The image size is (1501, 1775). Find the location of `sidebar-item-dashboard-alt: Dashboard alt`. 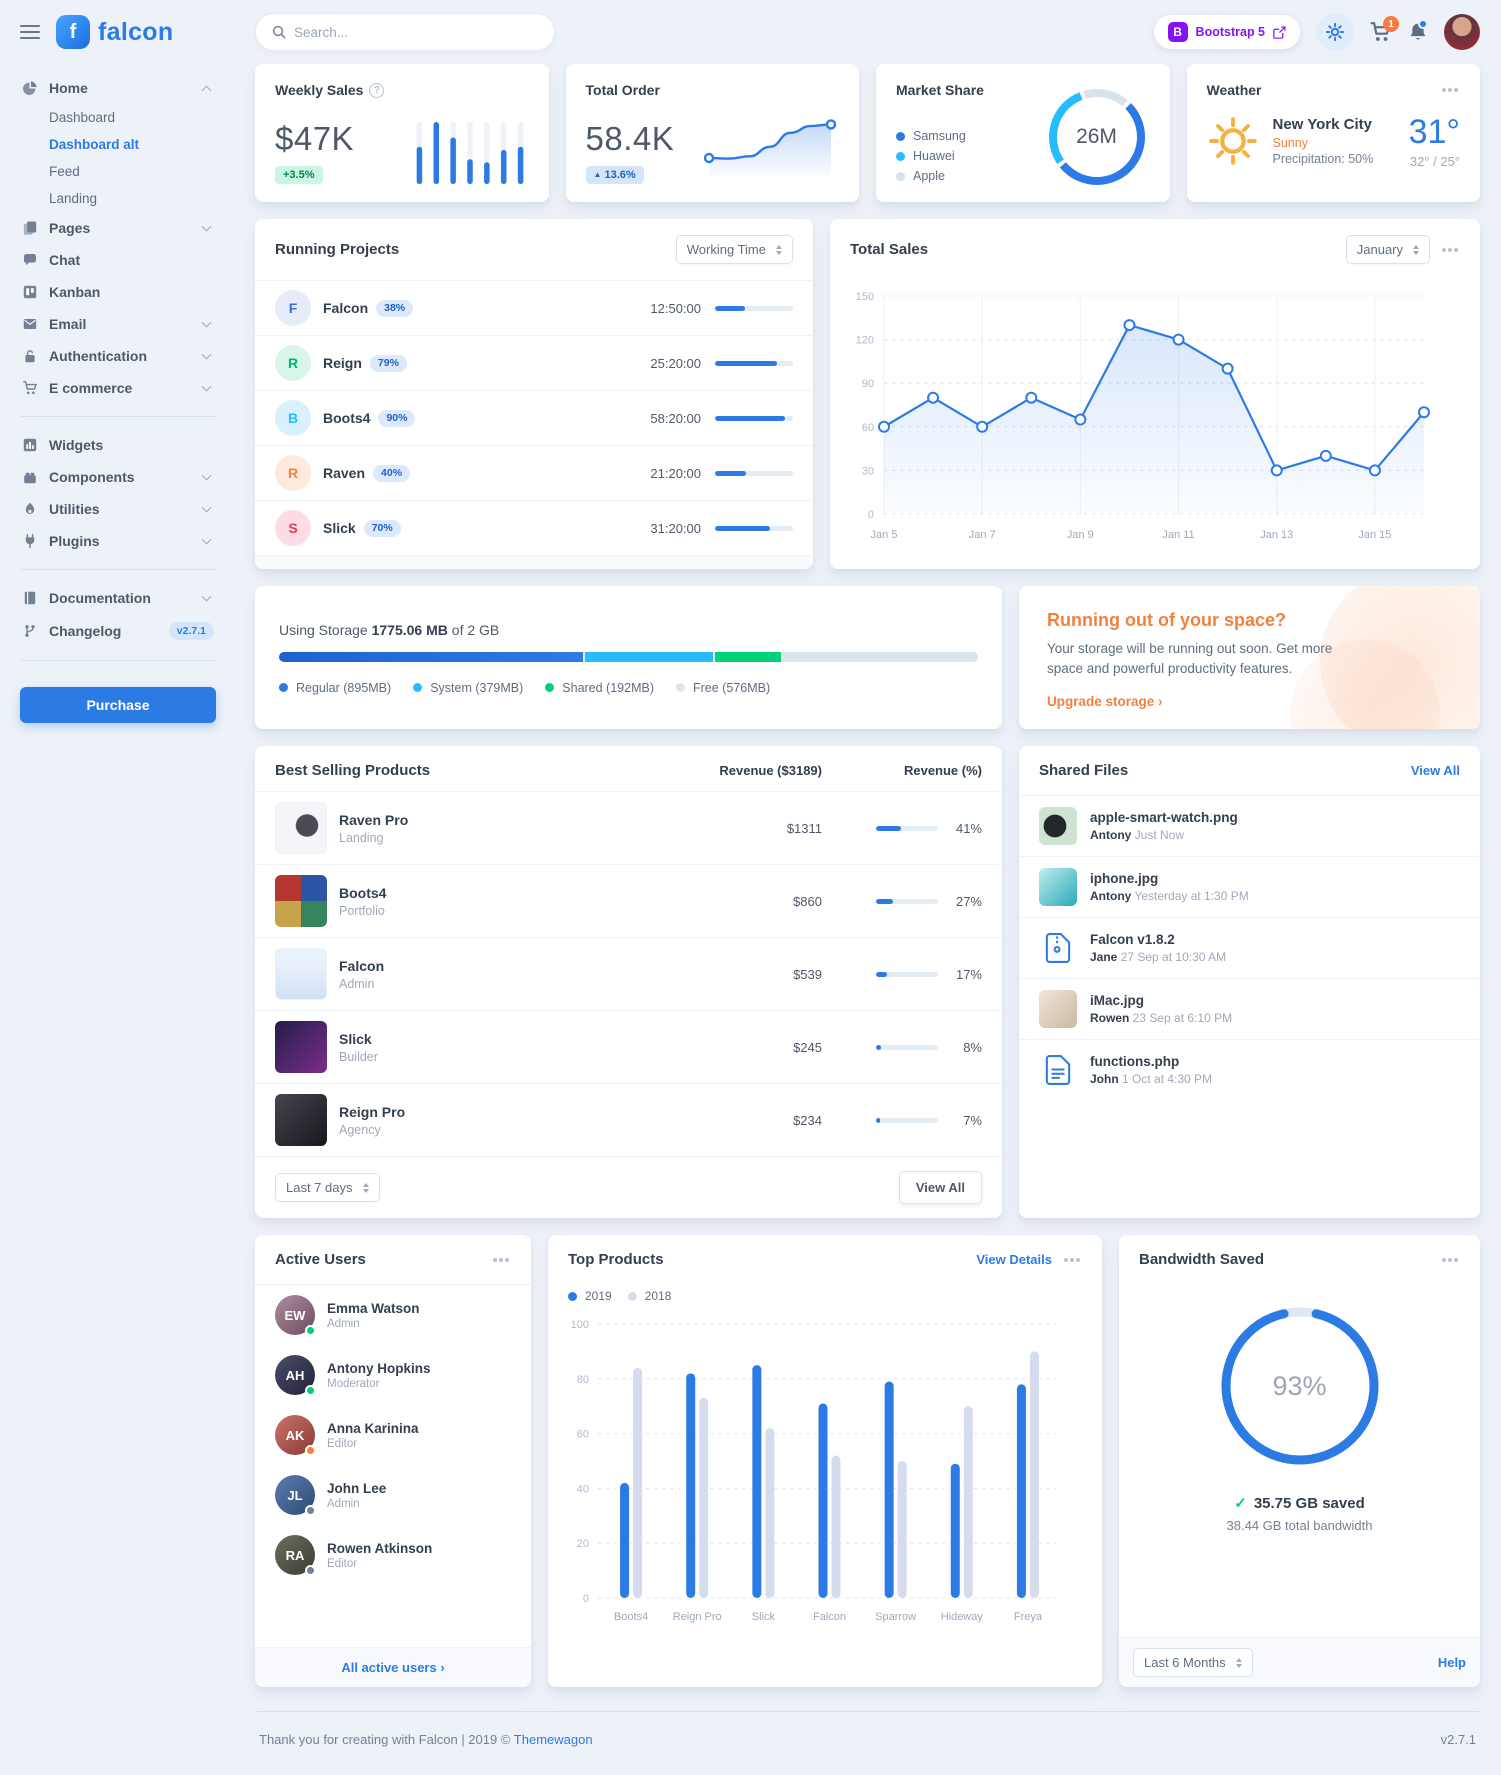

sidebar-item-dashboard-alt: Dashboard alt is located at coordinates (94, 144).